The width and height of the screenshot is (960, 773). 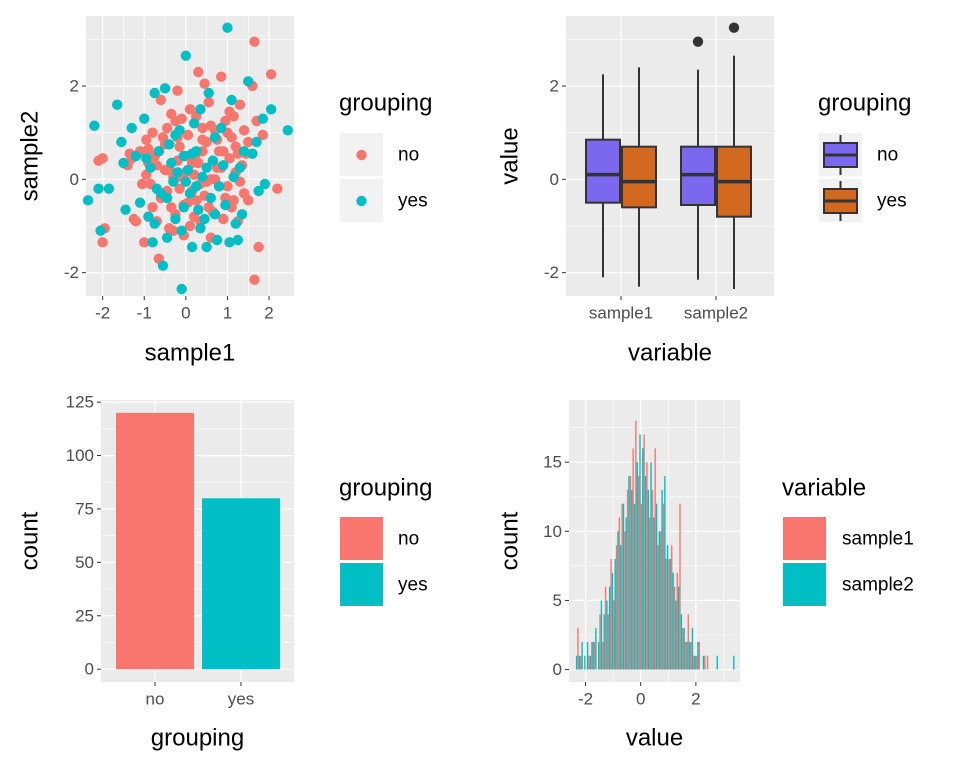 What do you see at coordinates (510, 155) in the screenshot?
I see `y-axis-title: value` at bounding box center [510, 155].